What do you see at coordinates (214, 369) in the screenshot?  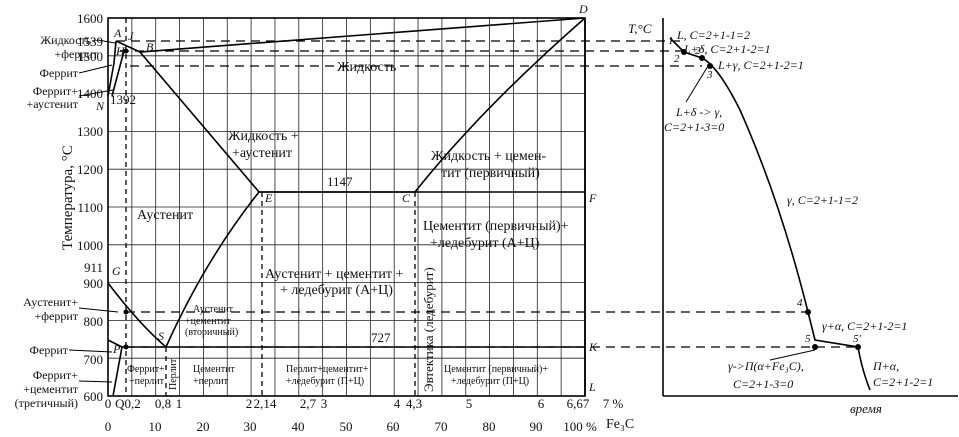 I see `svg-text: Цементит` at bounding box center [214, 369].